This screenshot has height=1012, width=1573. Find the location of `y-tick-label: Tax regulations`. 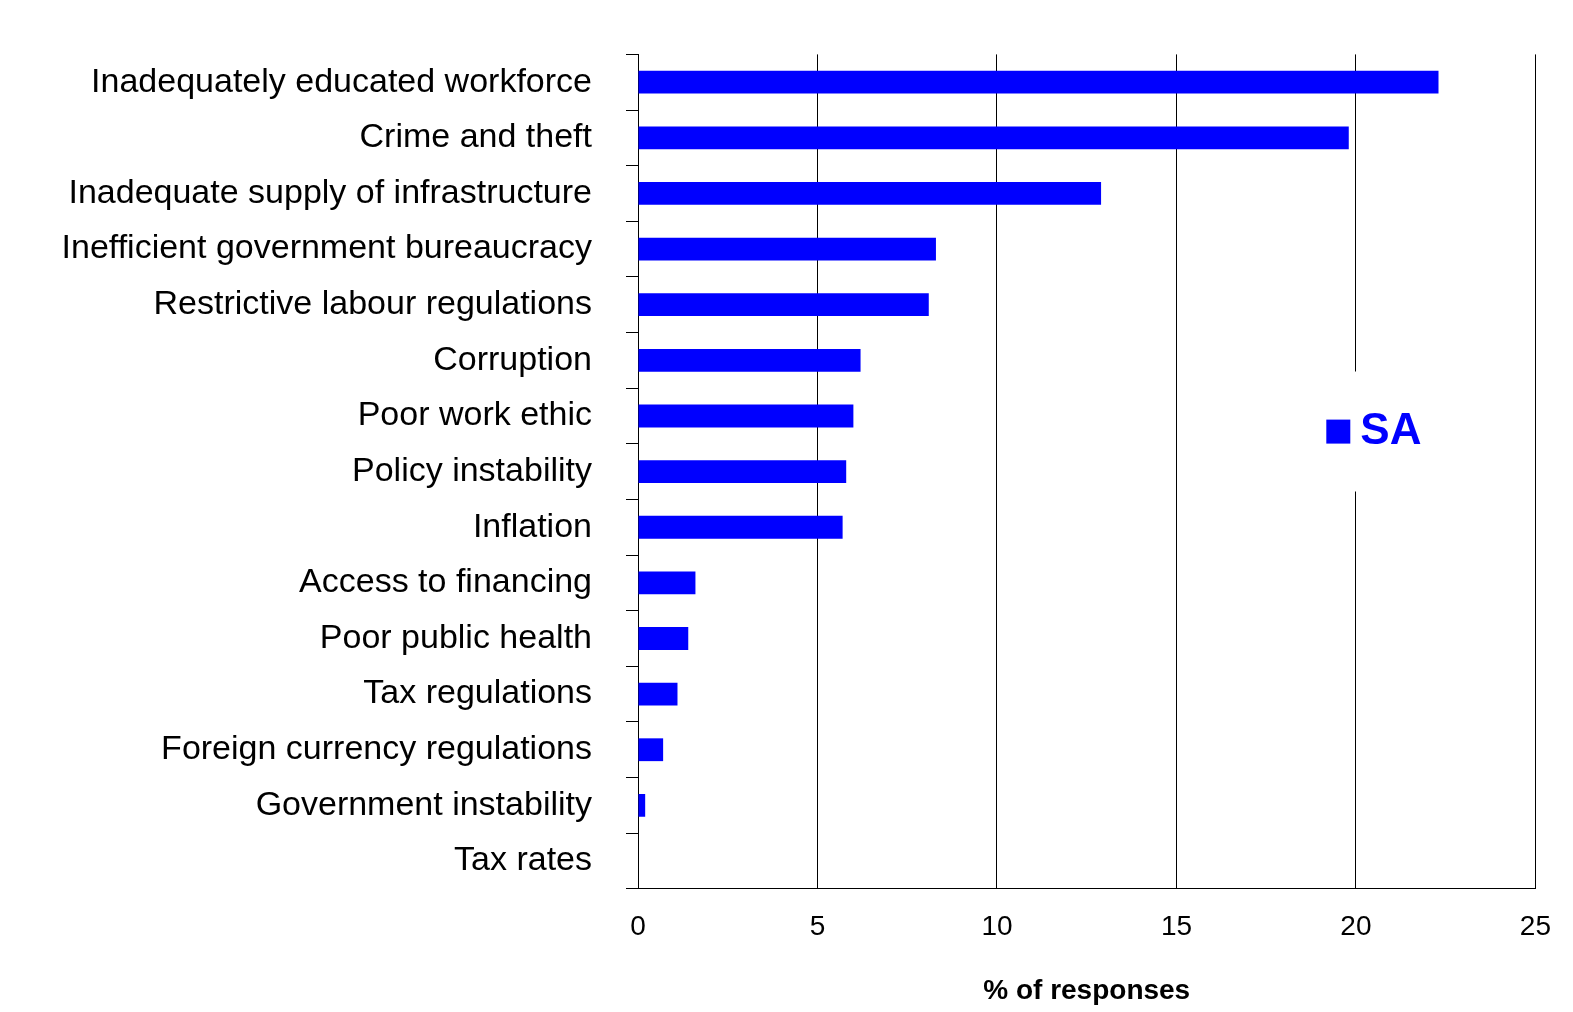

y-tick-label: Tax regulations is located at coordinates (477, 691).